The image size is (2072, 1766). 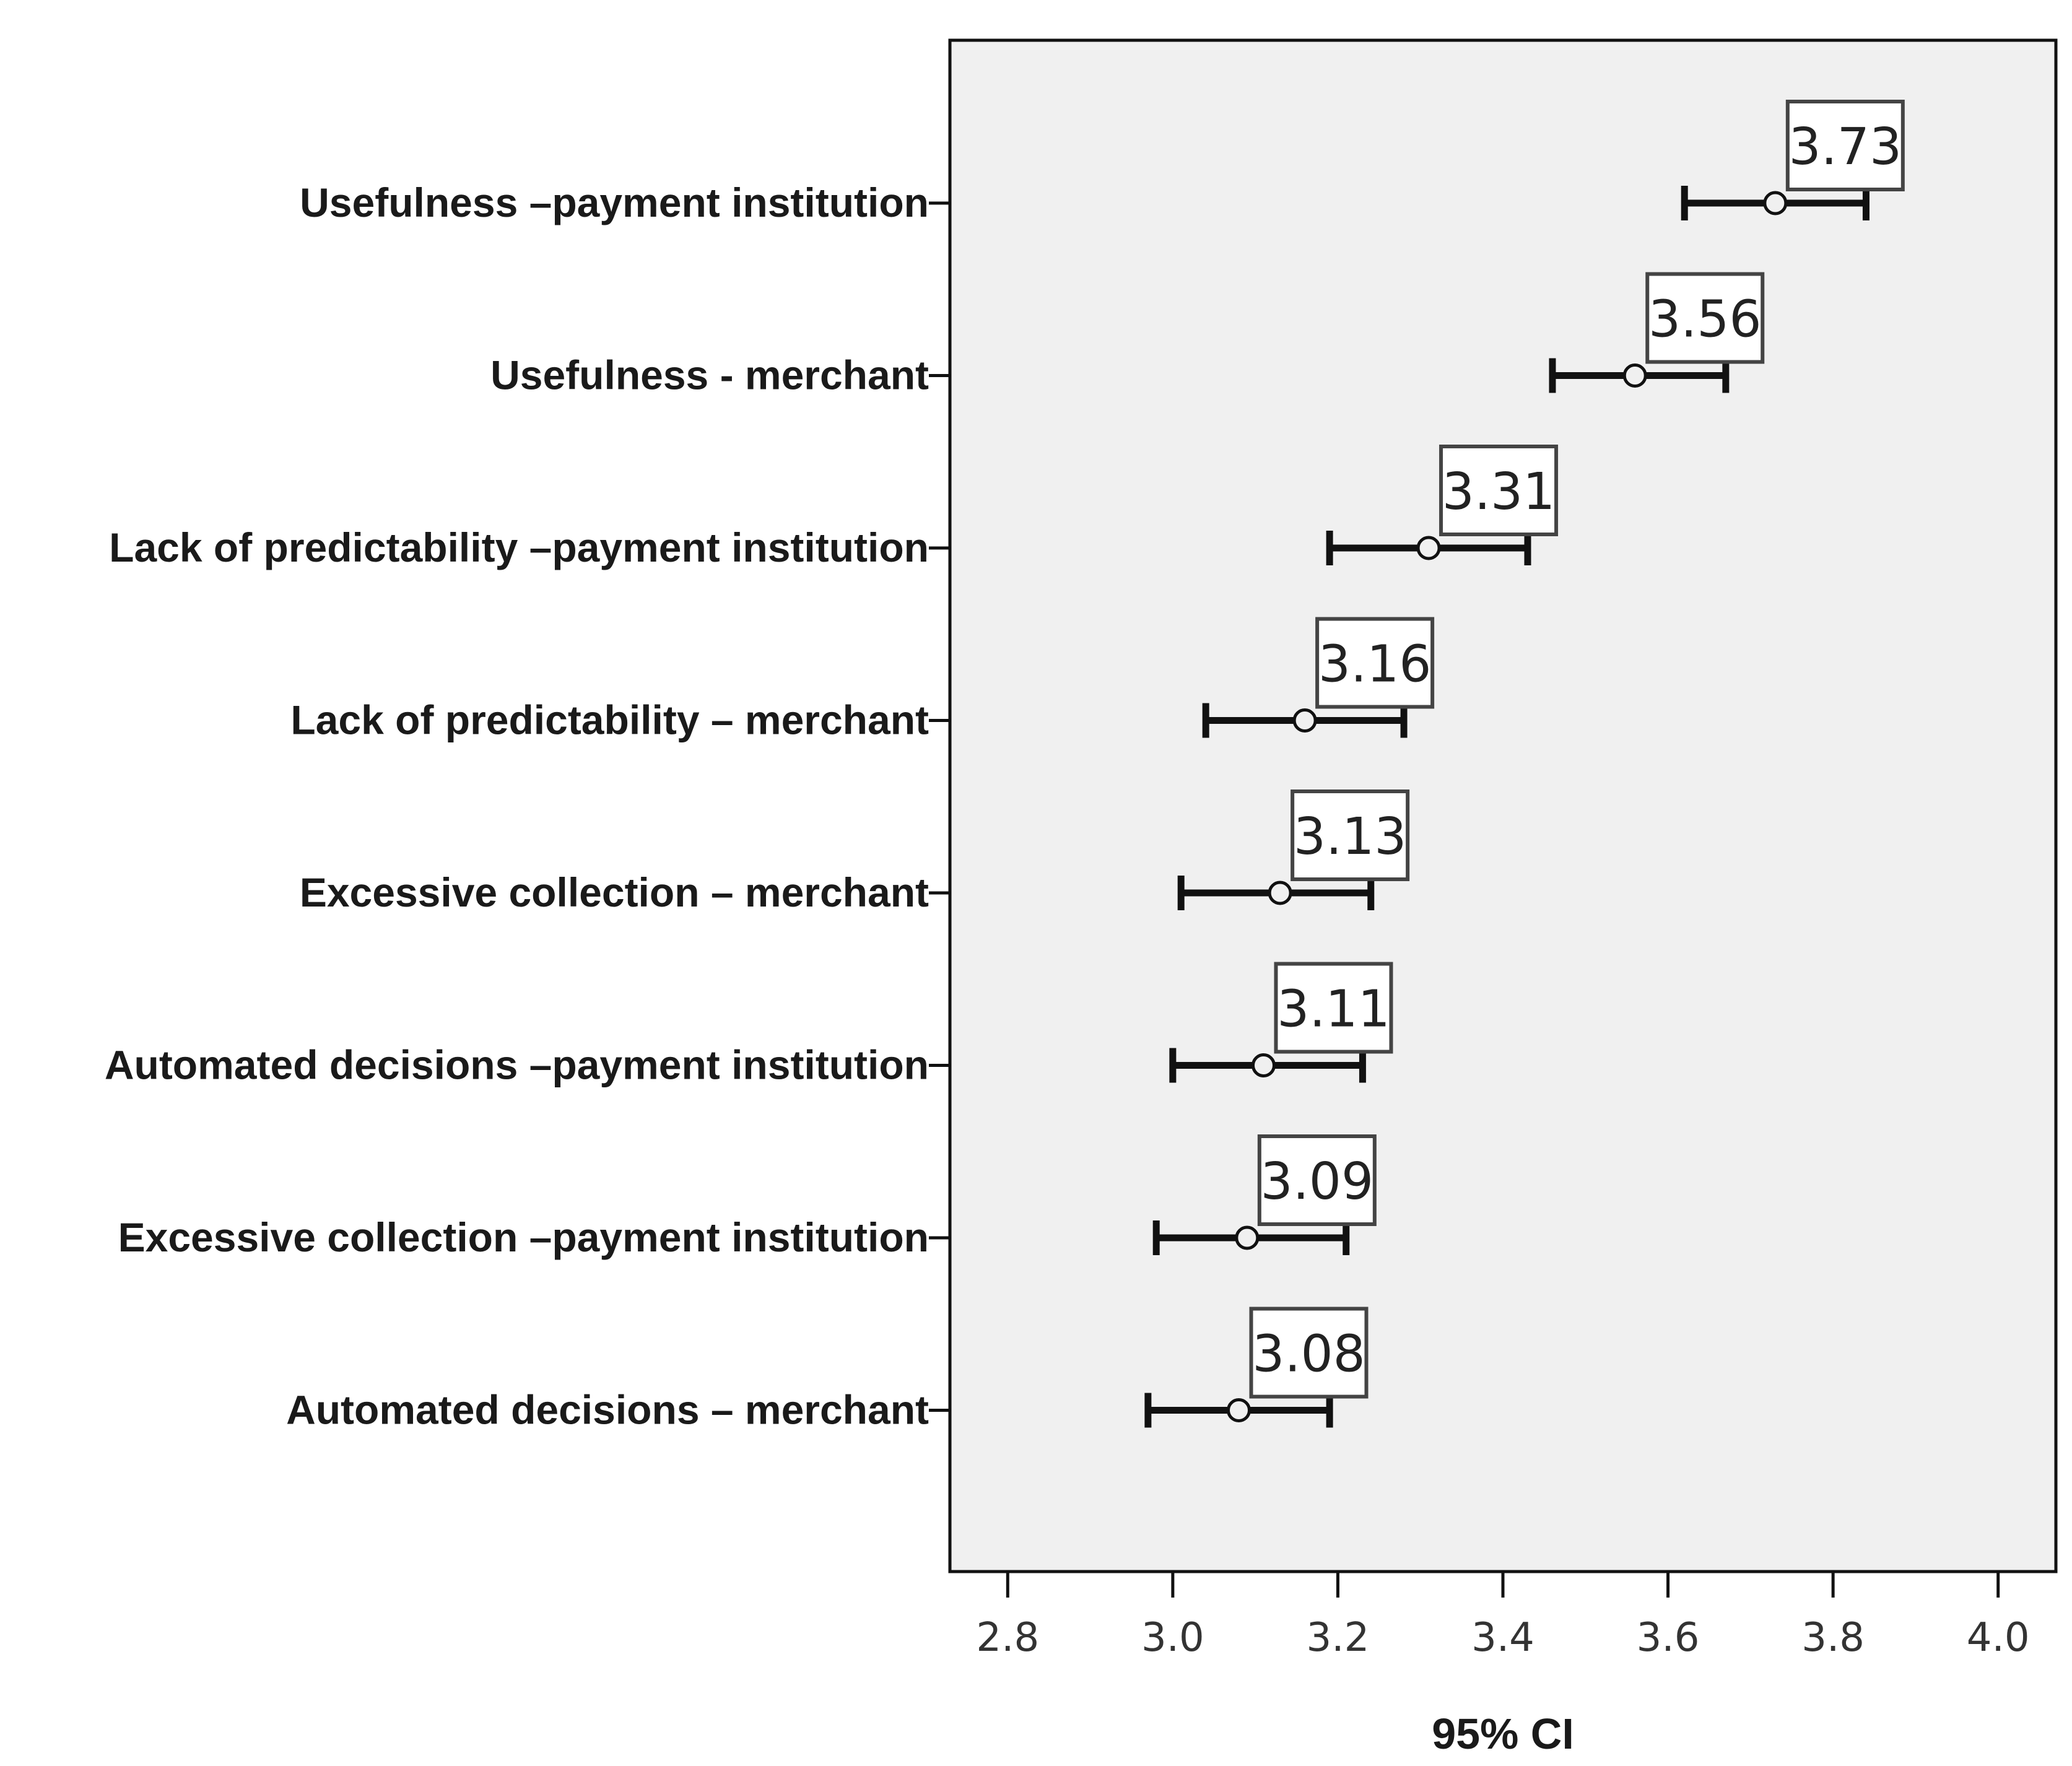 What do you see at coordinates (1007, 1638) in the screenshot?
I see `x-tick-label: 2.8` at bounding box center [1007, 1638].